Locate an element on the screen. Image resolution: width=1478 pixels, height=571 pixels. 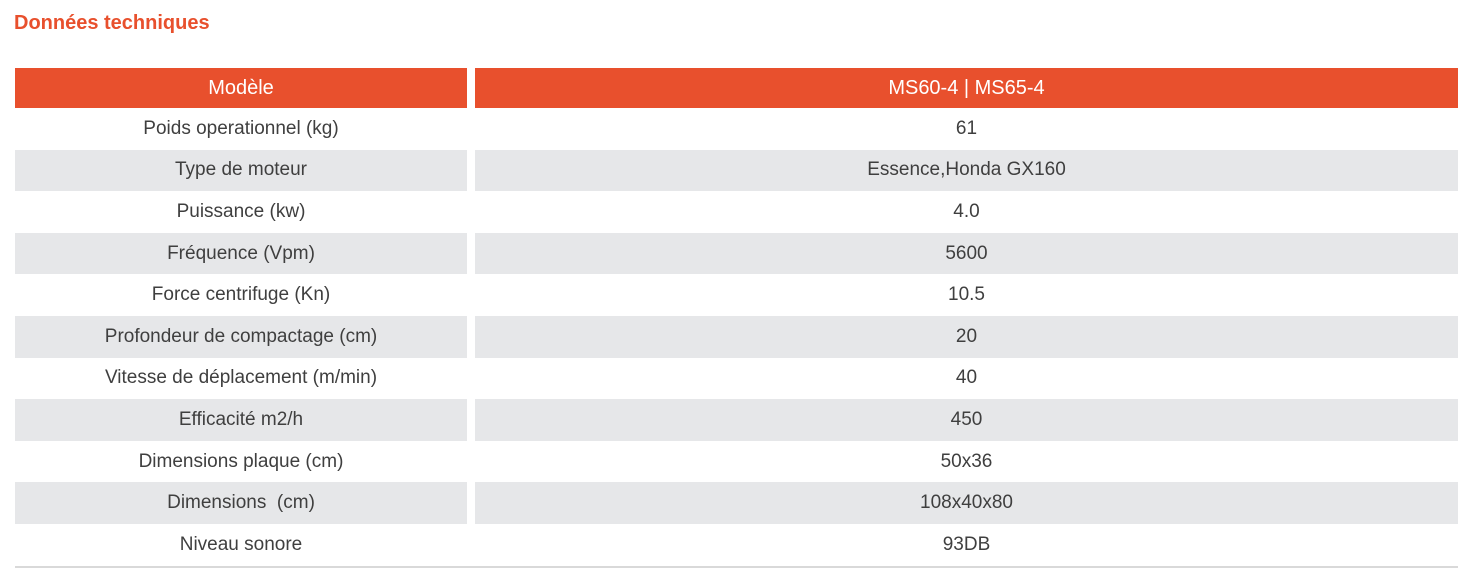
spec-label: Type de moteur is located at coordinates (241, 170).